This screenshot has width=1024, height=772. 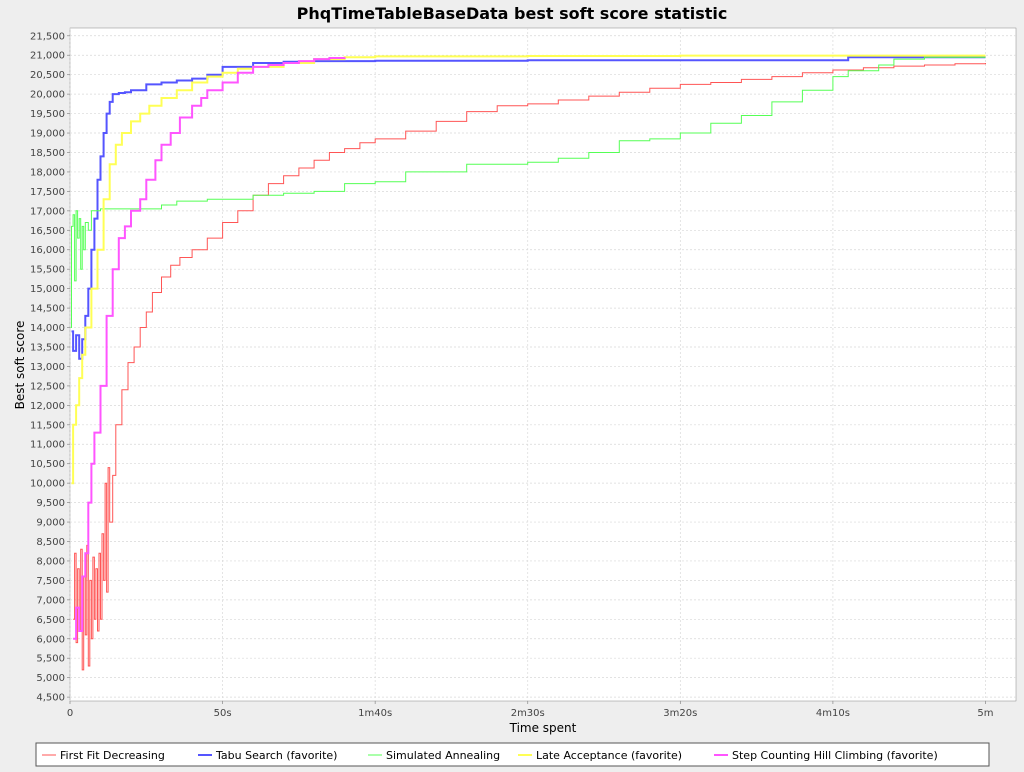 What do you see at coordinates (20, 365) in the screenshot?
I see `y-axis-label: Best soft score` at bounding box center [20, 365].